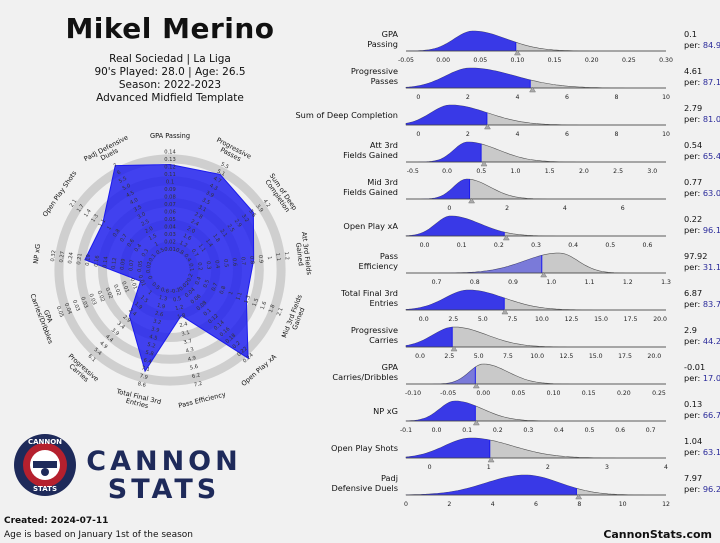 This screenshot has width=720, height=543. I want to click on radar-ring, so click(170, 270).